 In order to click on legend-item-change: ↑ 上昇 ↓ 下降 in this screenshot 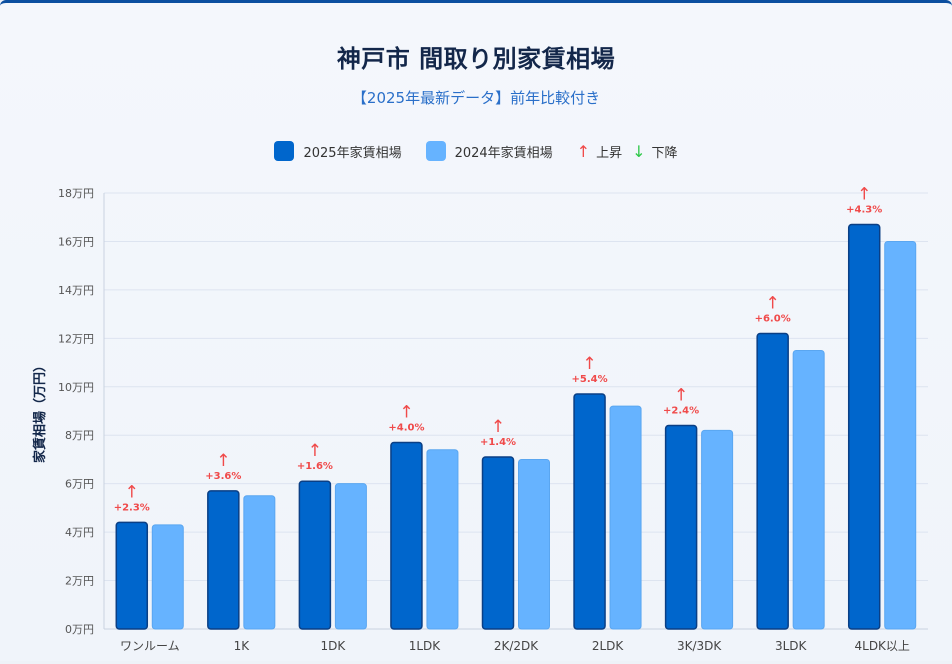, I will do `click(627, 151)`.